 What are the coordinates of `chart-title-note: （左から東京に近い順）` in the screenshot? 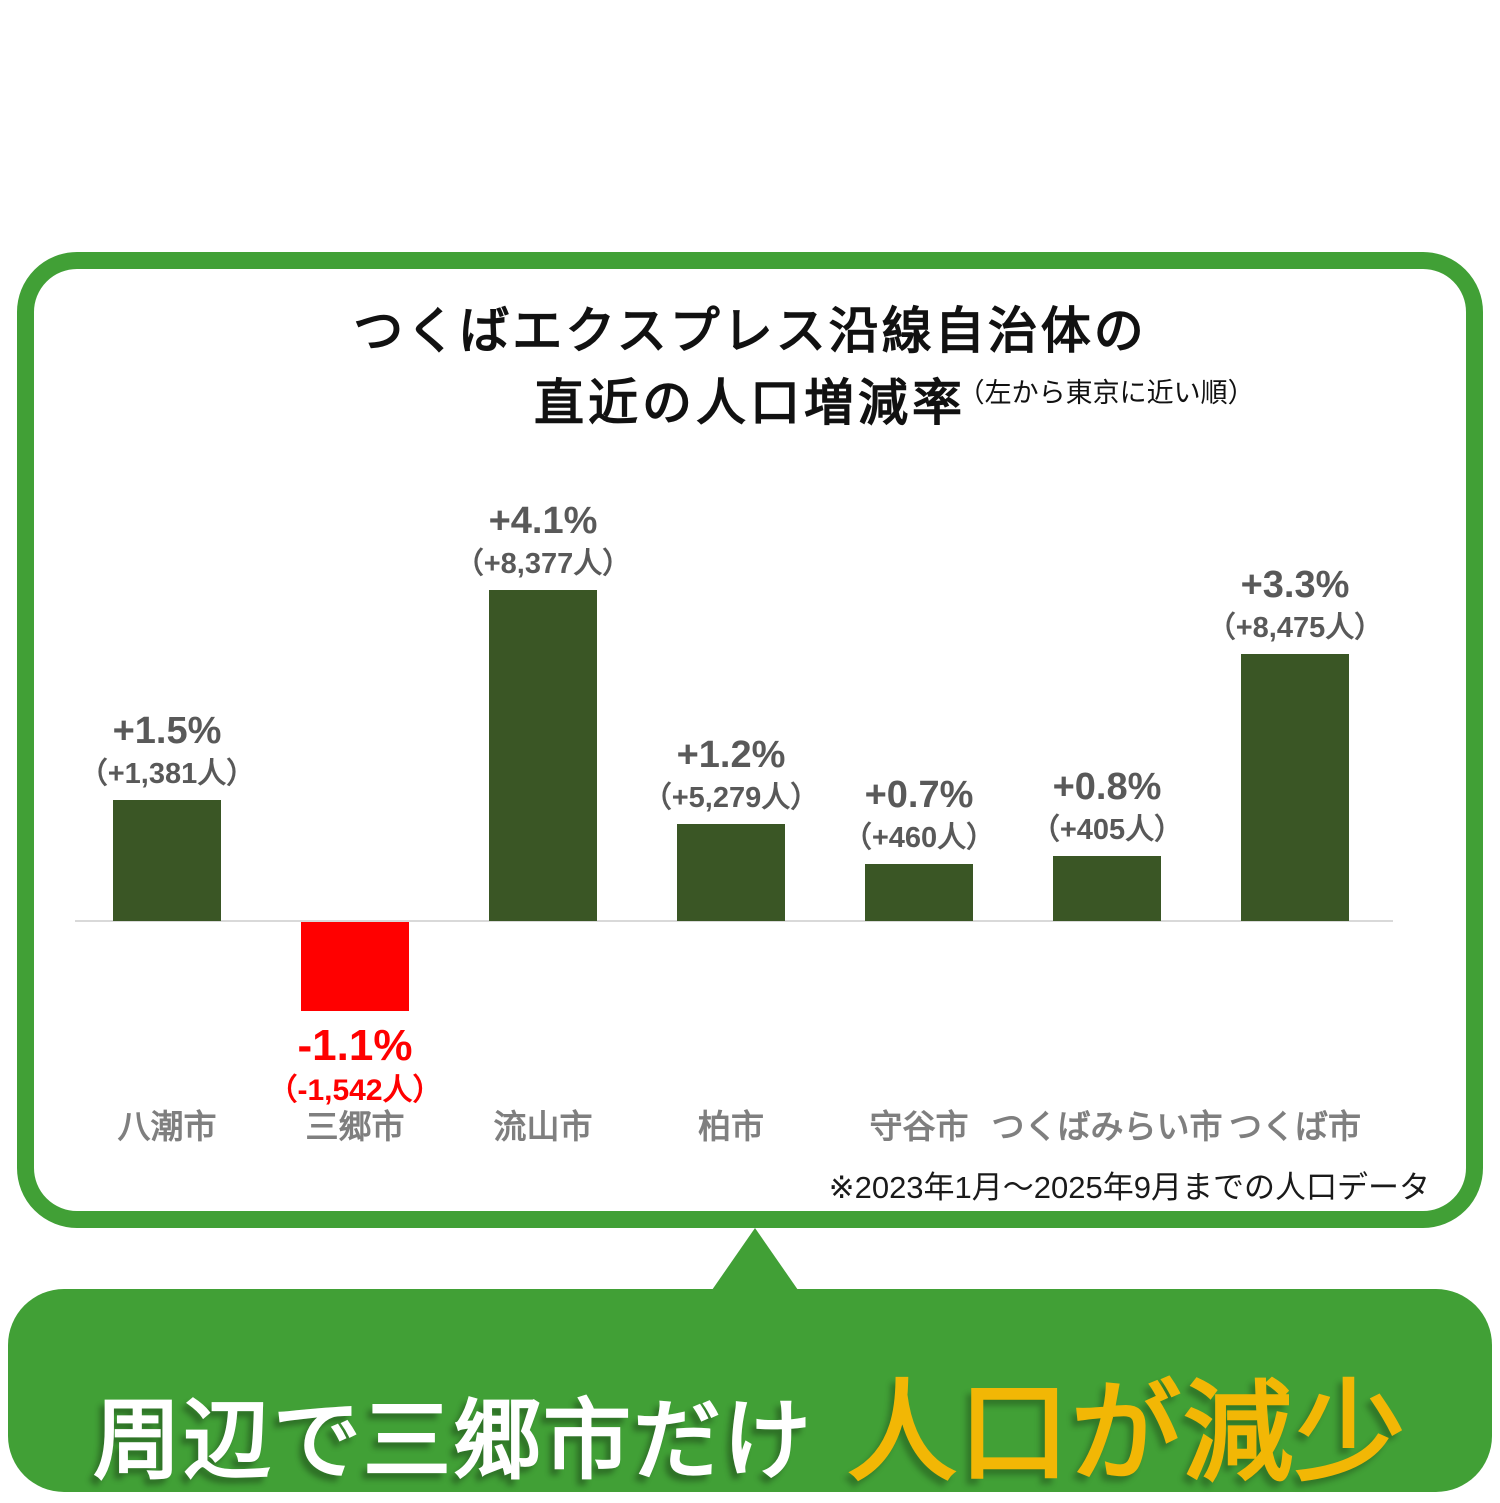 It's located at (1106, 393).